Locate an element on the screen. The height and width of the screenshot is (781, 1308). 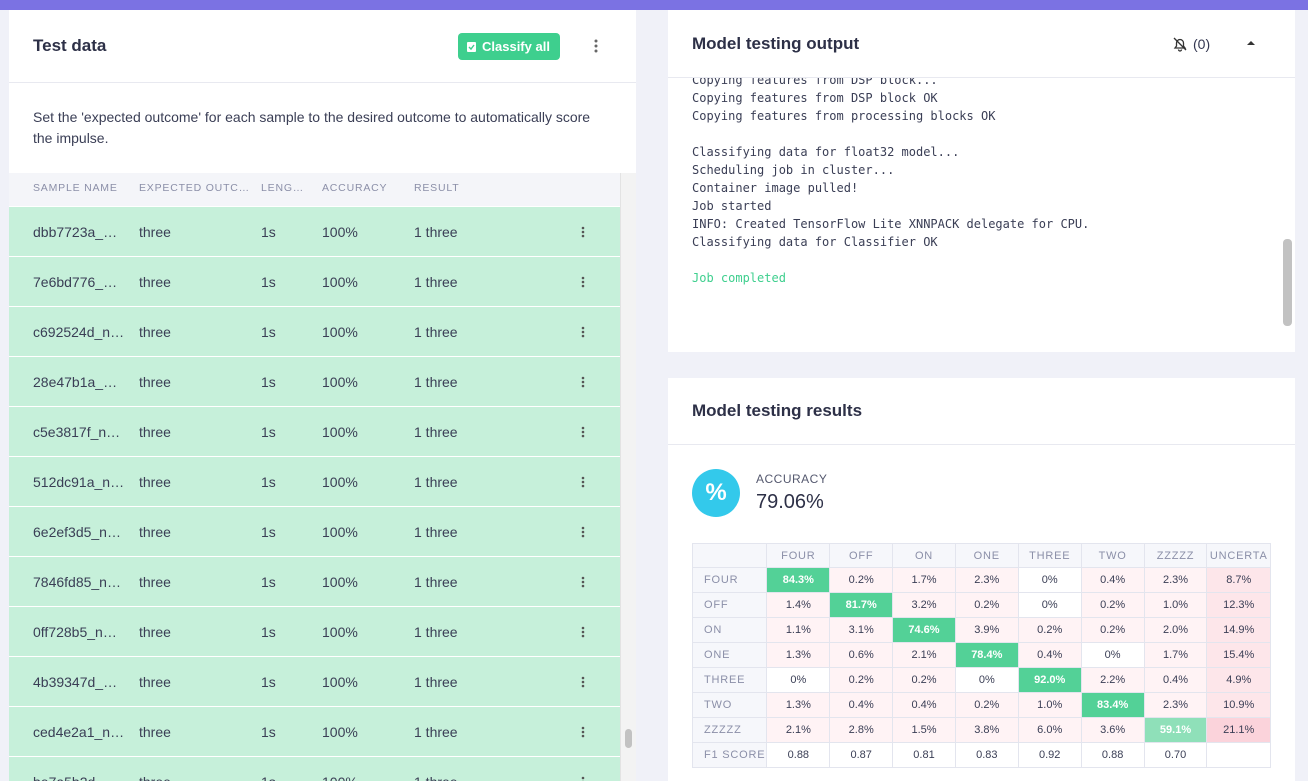
matrix-cell: 3.2% is located at coordinates (924, 605).